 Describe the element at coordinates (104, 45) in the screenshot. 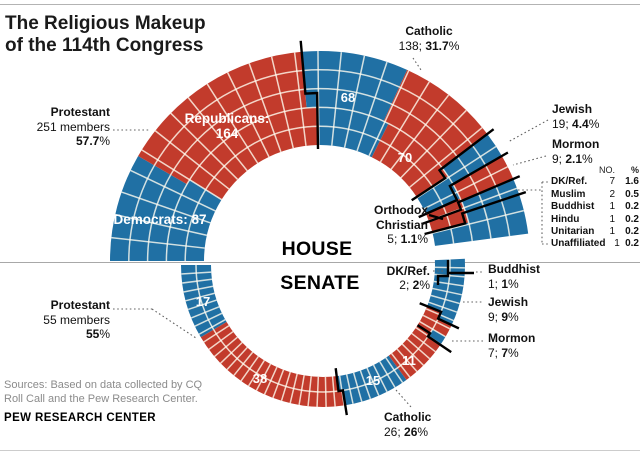

I see `title-line-2: of the 114th Congress` at that location.